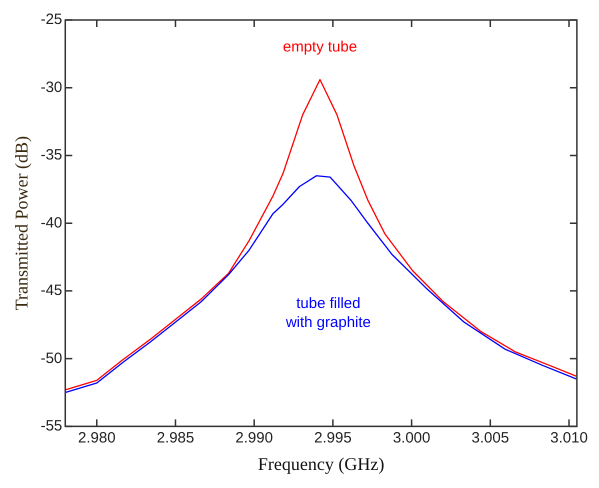 The height and width of the screenshot is (488, 599). What do you see at coordinates (51, 358) in the screenshot?
I see `y-tick-label: -50` at bounding box center [51, 358].